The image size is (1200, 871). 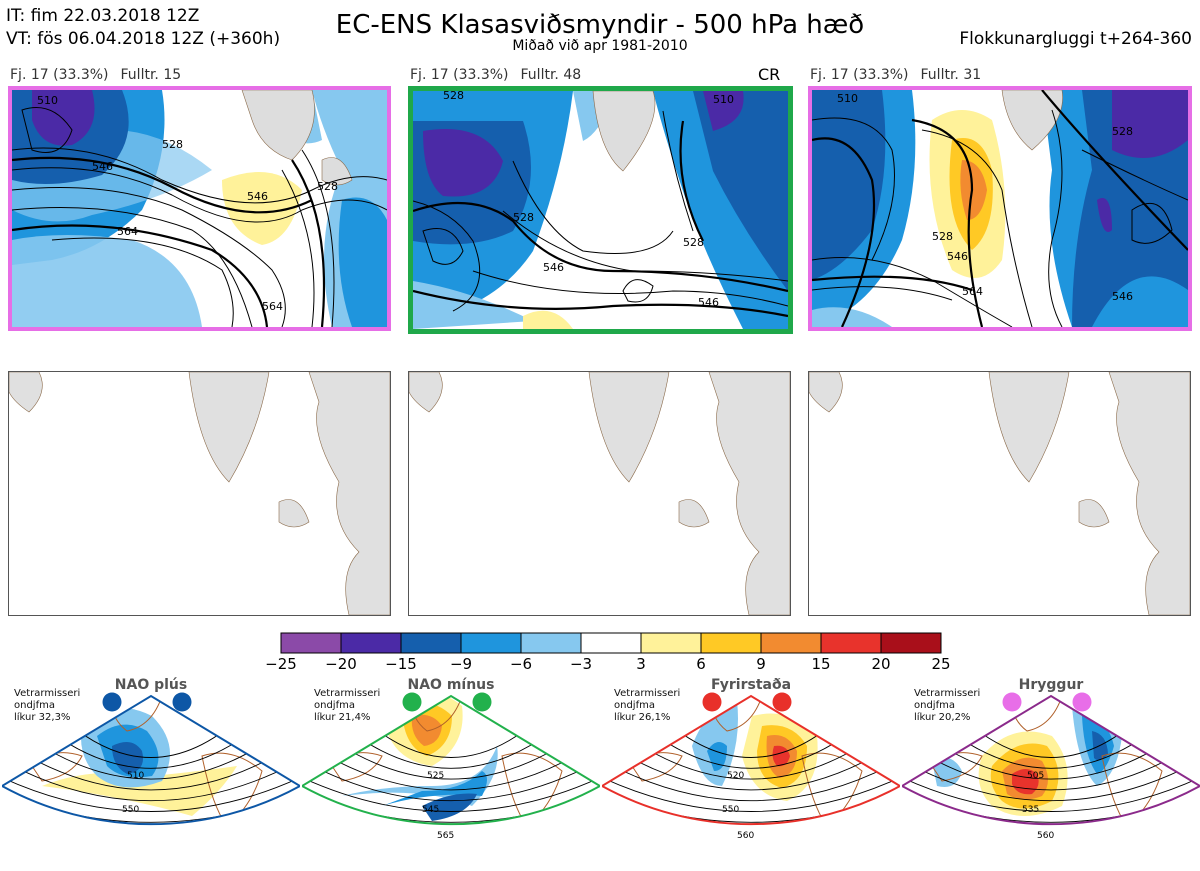 I want to click on regime-info-line: ondjfma, so click(x=934, y=705).